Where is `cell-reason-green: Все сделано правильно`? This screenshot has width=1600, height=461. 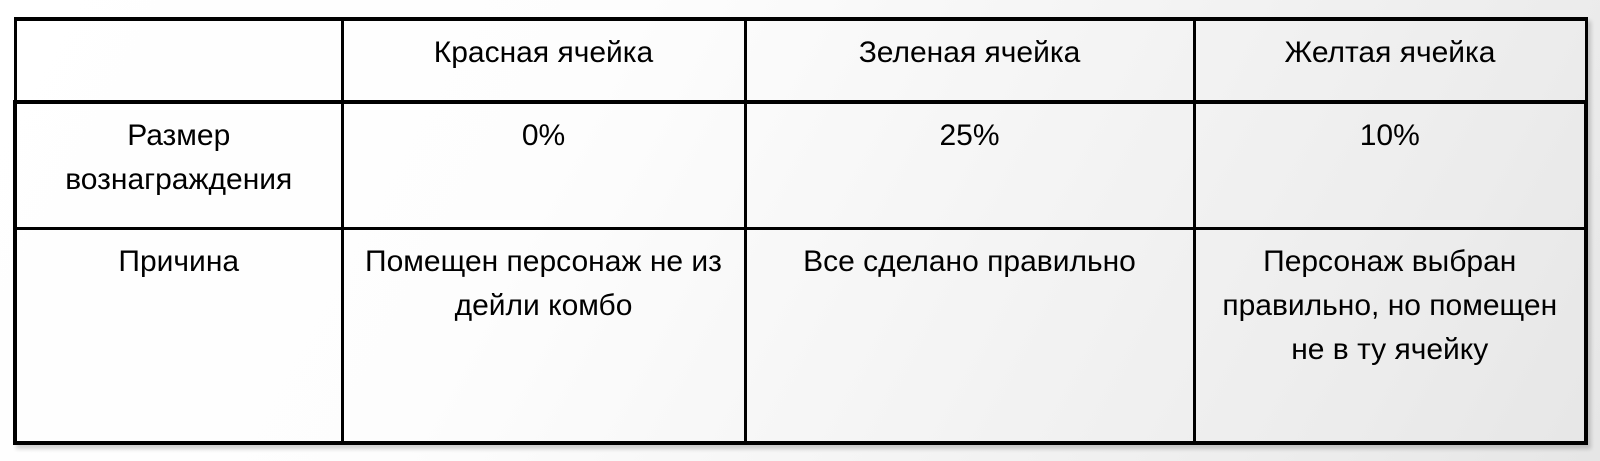
cell-reason-green: Все сделано правильно is located at coordinates (969, 335).